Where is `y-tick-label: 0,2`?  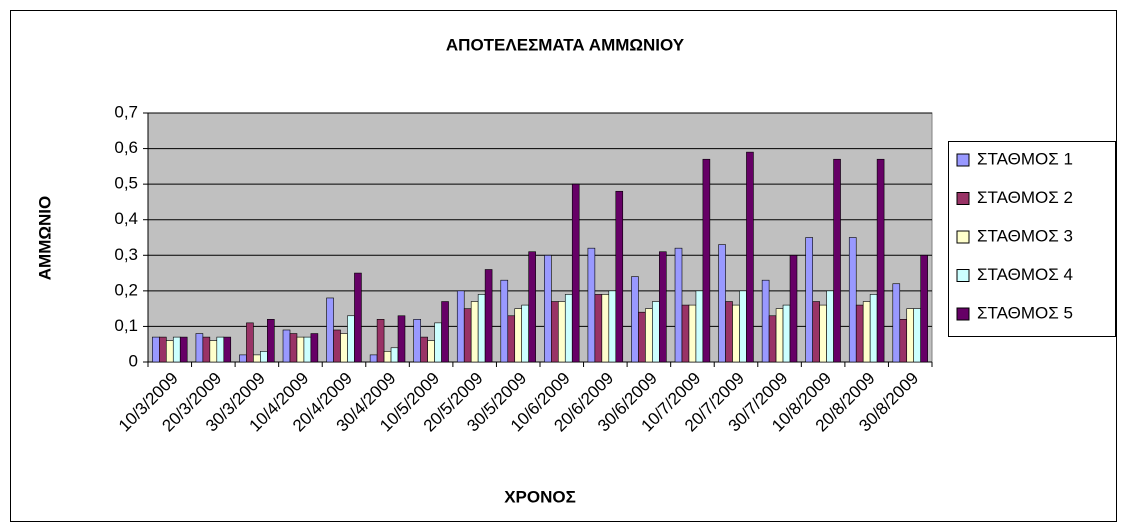
y-tick-label: 0,2 is located at coordinates (126, 289).